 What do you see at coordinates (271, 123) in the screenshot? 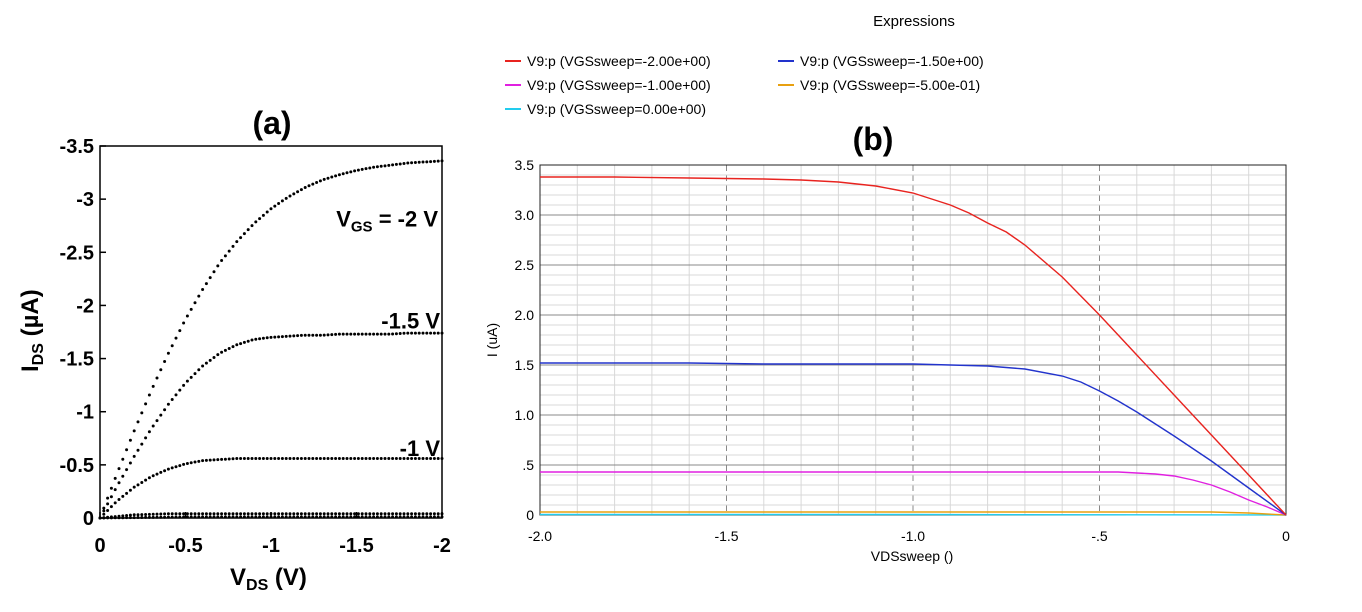
I see `panel-a-title: (a)` at bounding box center [271, 123].